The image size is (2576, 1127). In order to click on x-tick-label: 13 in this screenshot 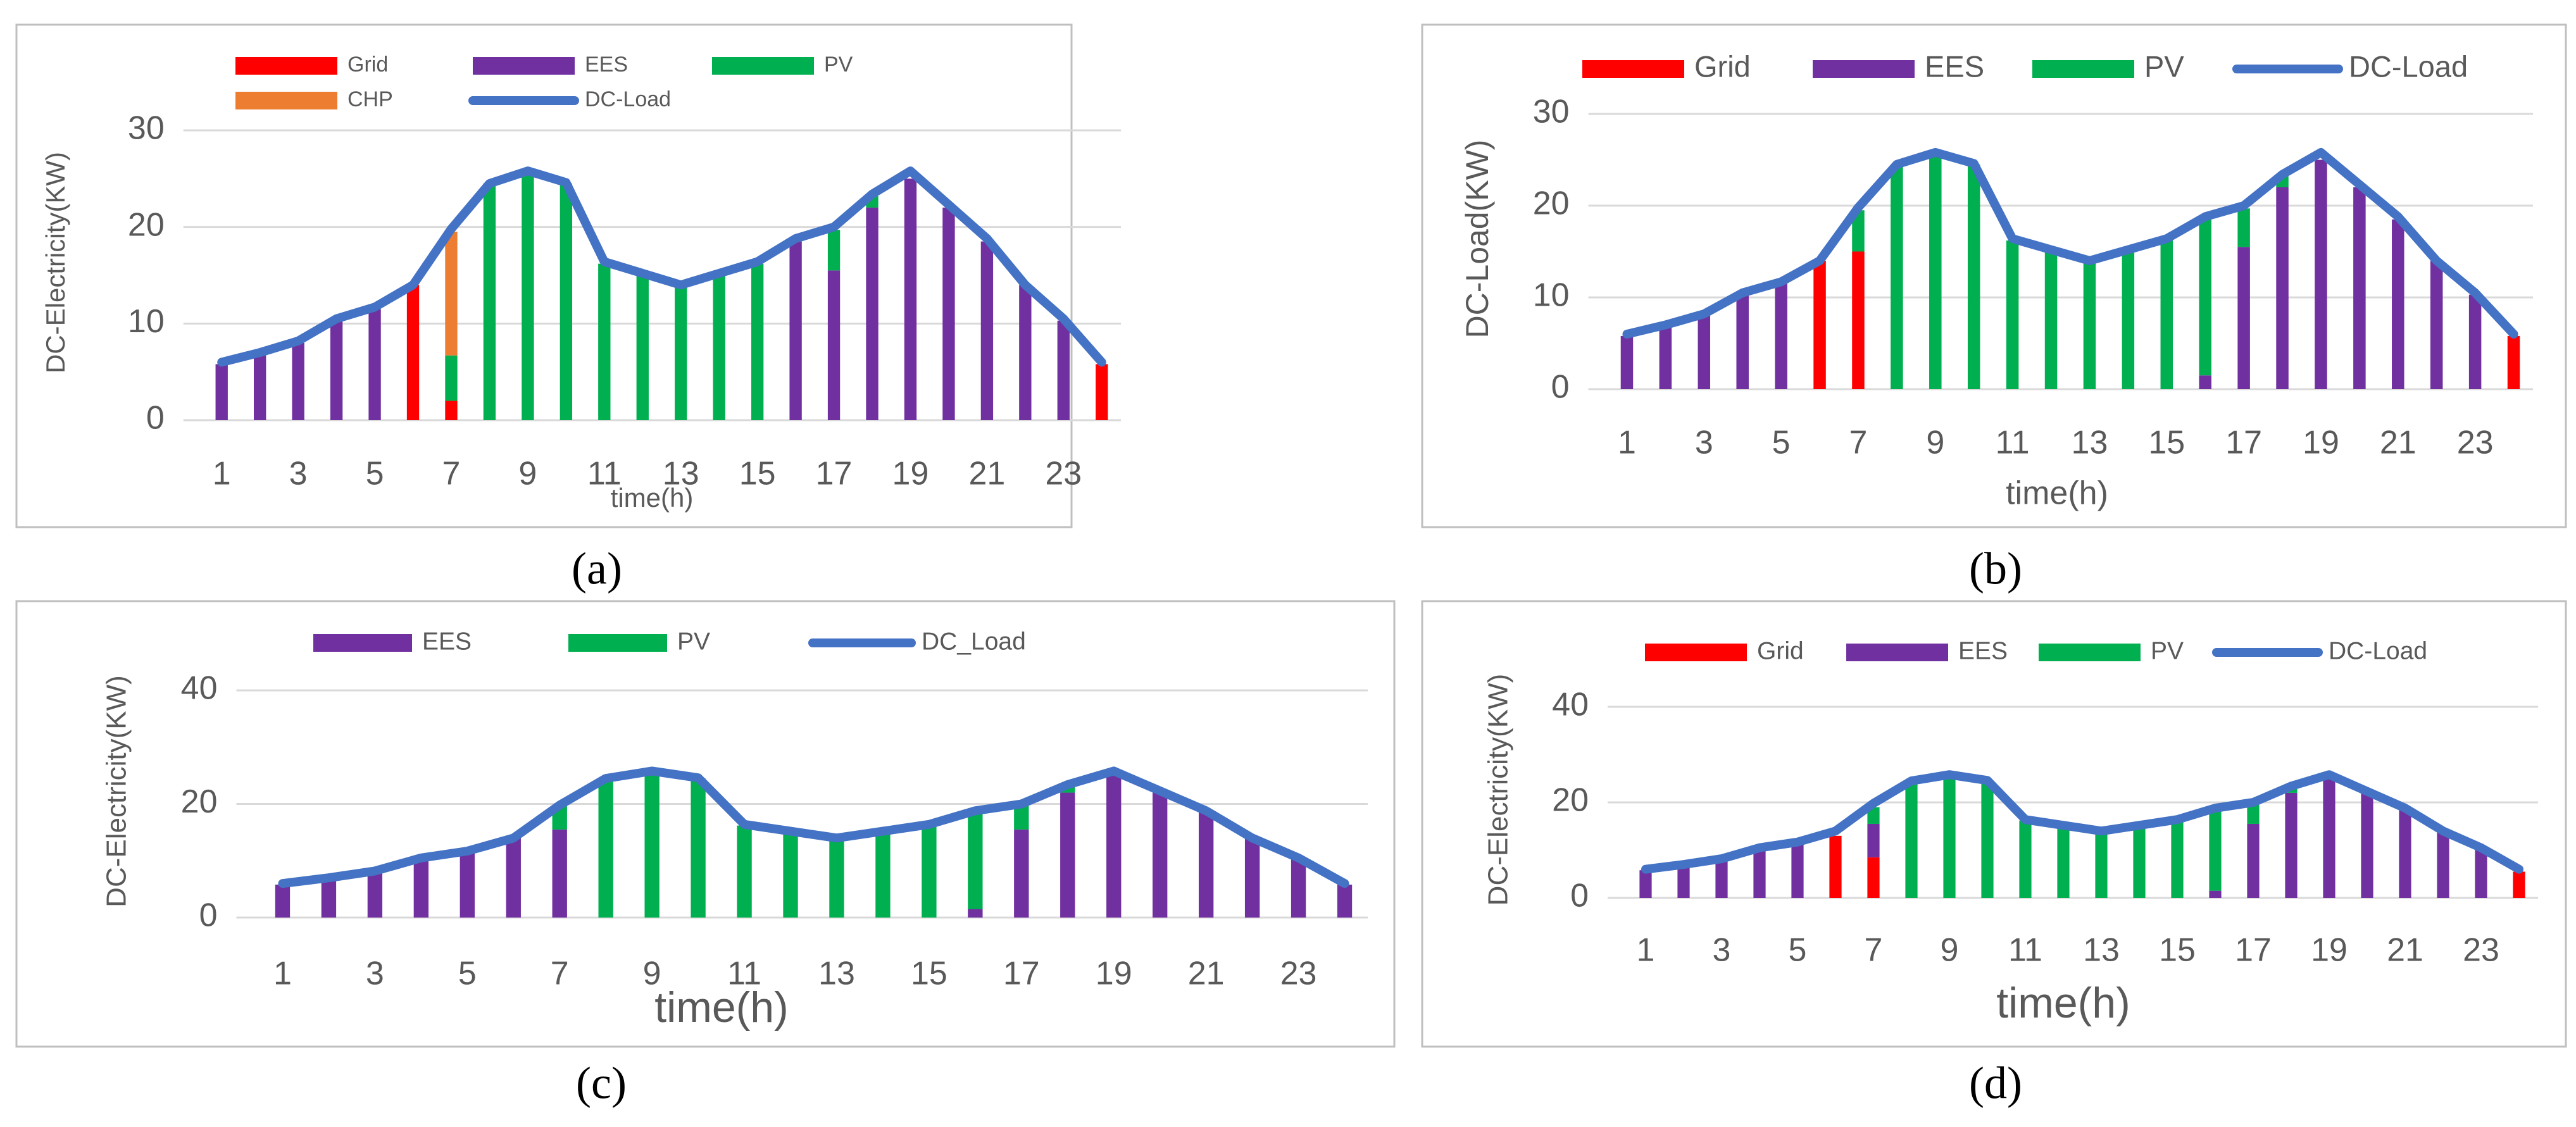, I will do `click(681, 474)`.